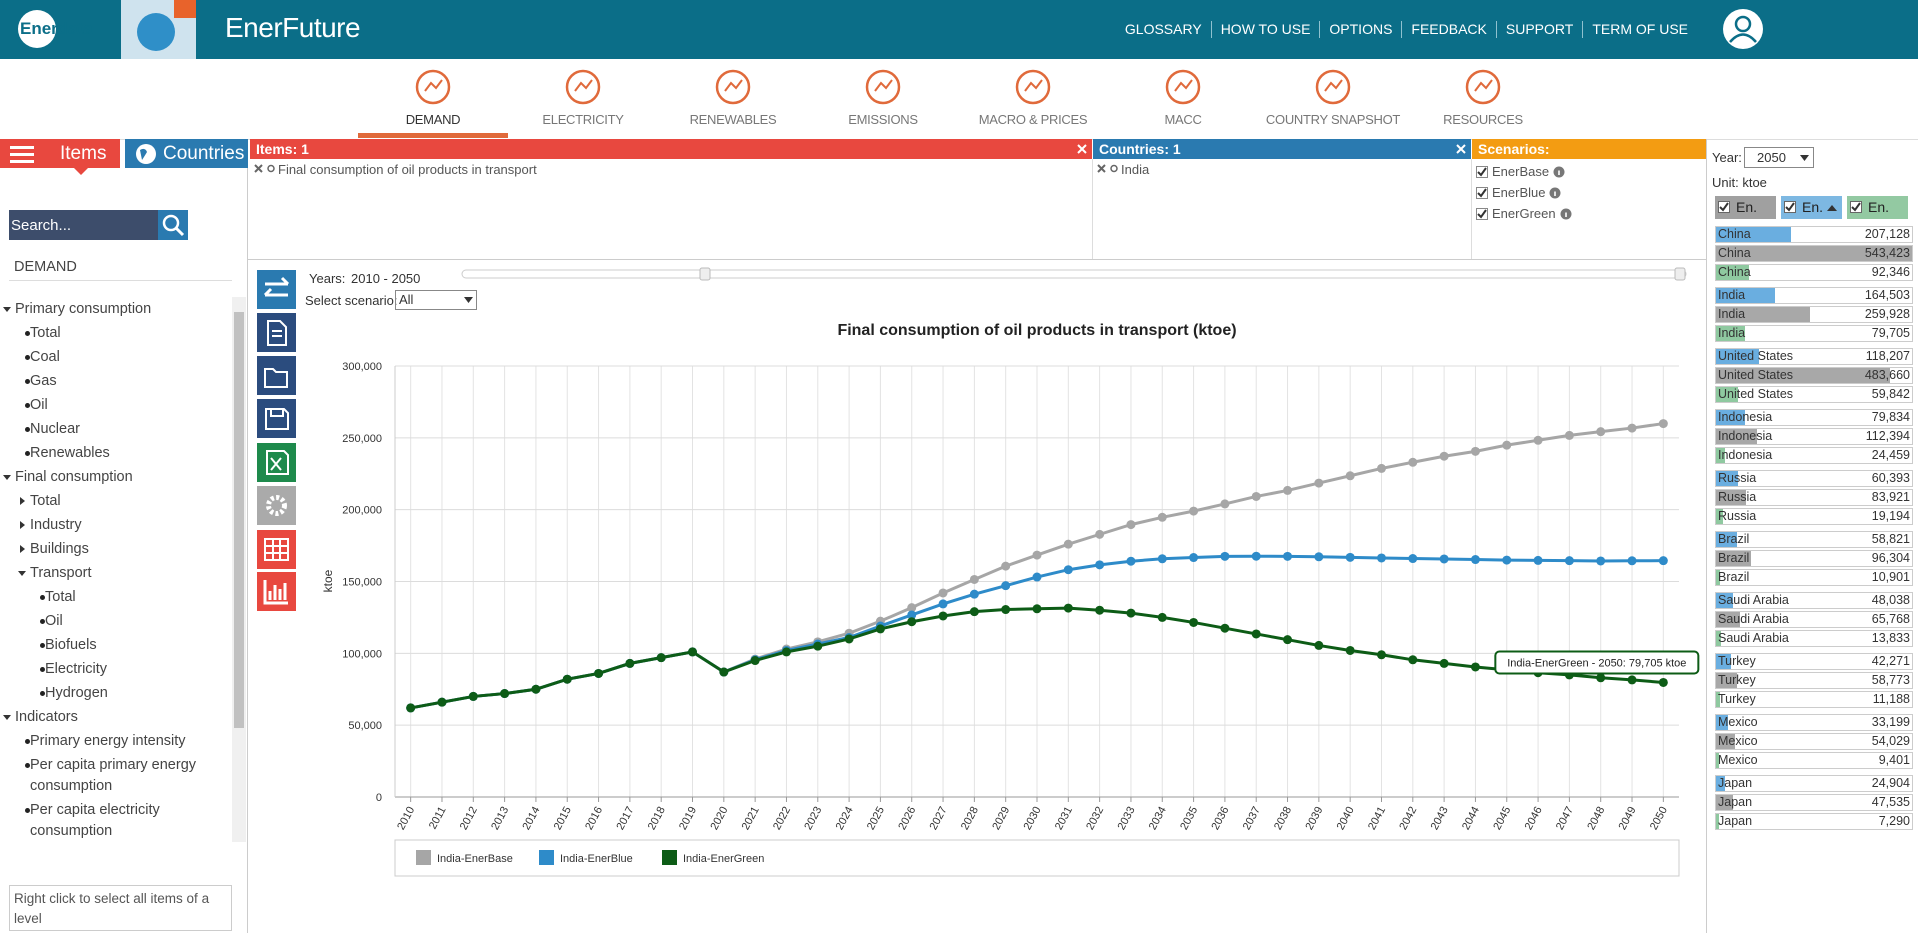  I want to click on tree-item: Transport, so click(114, 573).